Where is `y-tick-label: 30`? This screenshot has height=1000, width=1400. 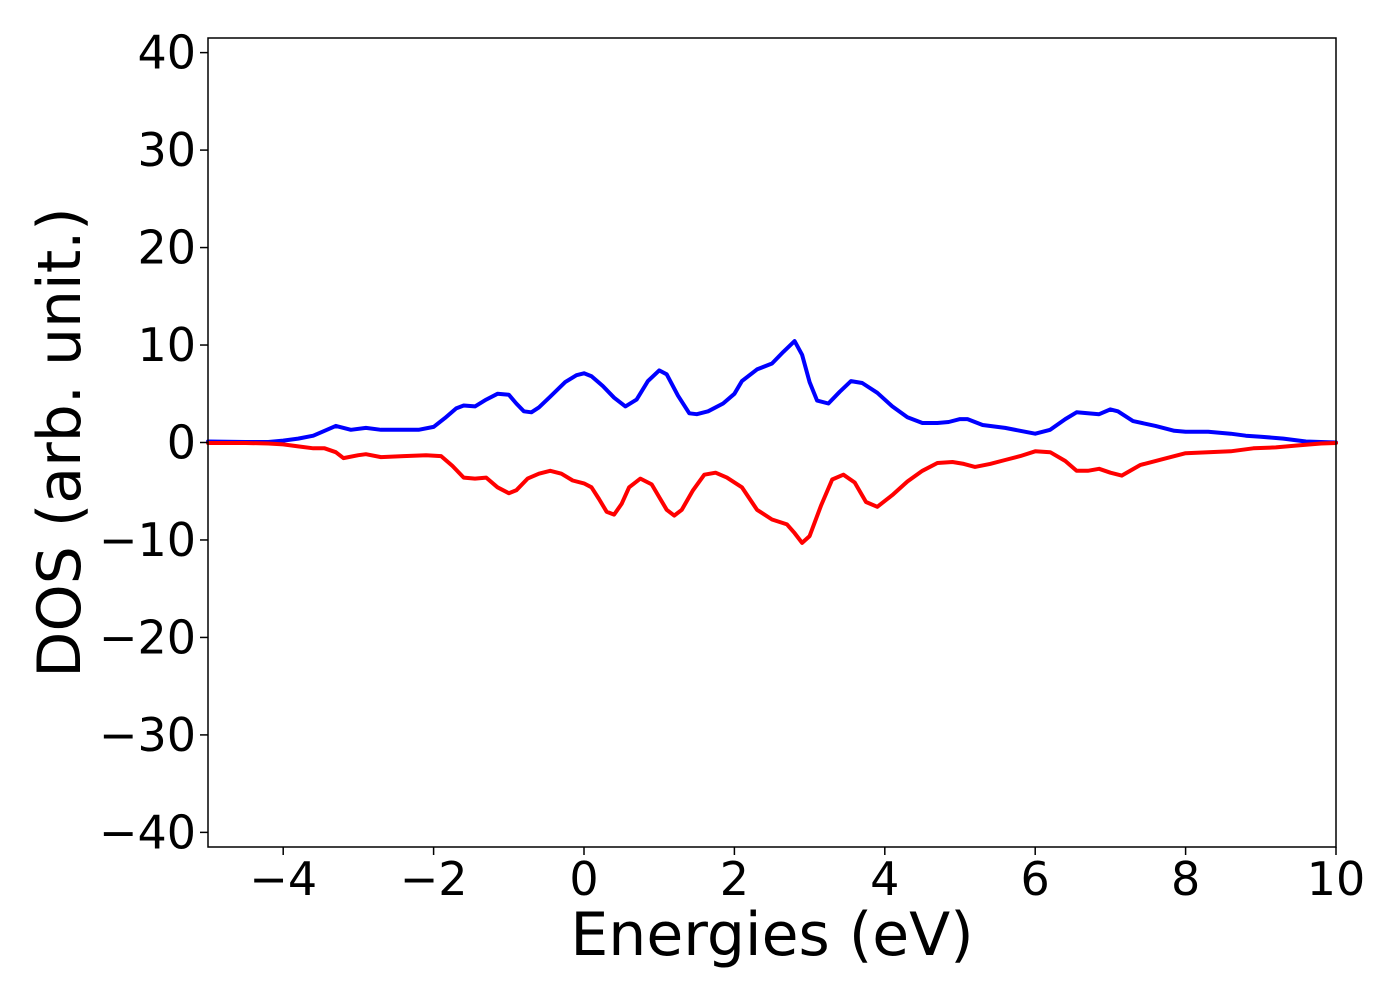 y-tick-label: 30 is located at coordinates (166, 150).